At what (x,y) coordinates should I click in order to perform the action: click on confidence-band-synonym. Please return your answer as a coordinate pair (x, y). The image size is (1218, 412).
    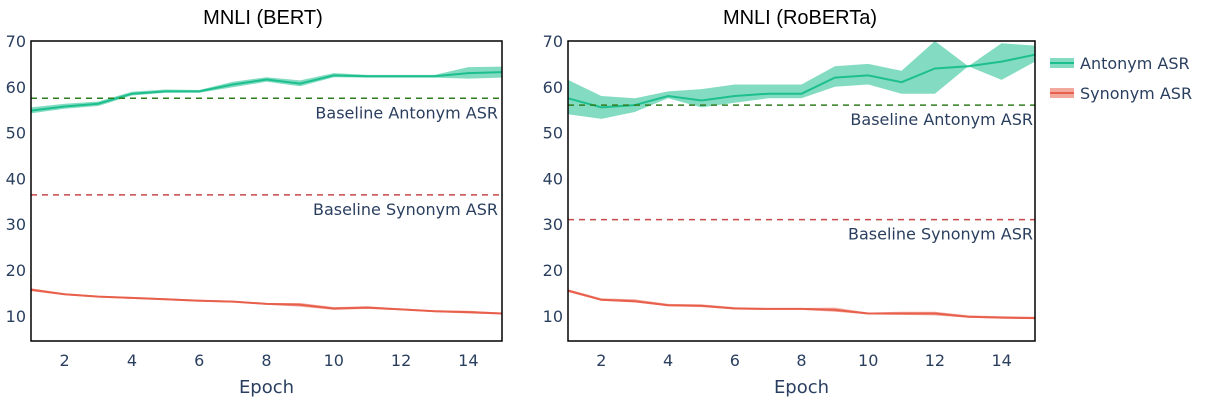
    Looking at the image, I should click on (801, 304).